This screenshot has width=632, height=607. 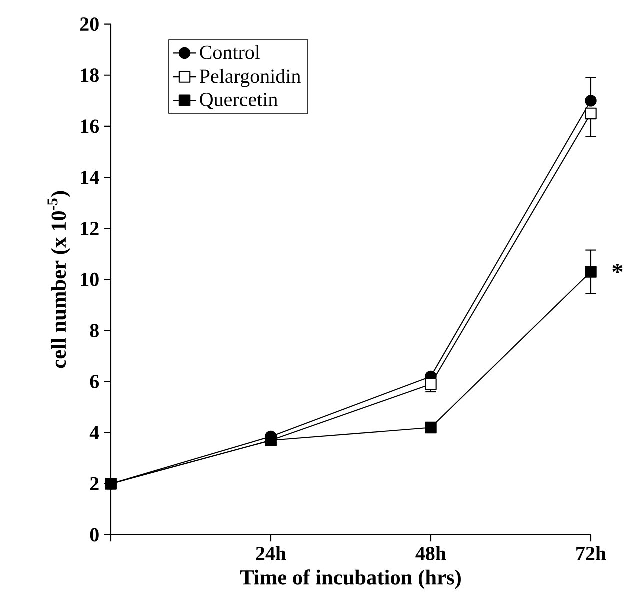 I want to click on x-tick-label: 48h, so click(x=431, y=553).